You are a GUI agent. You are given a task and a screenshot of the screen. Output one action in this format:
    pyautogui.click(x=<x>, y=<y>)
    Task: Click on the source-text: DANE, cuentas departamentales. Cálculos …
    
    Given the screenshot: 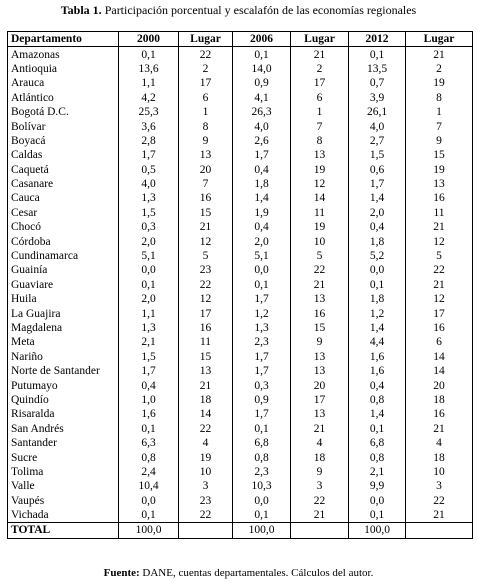 What is the action you would take?
    pyautogui.click(x=258, y=573)
    